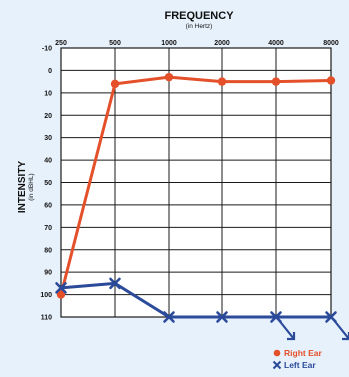  I want to click on y-tick-label: 50, so click(48, 183).